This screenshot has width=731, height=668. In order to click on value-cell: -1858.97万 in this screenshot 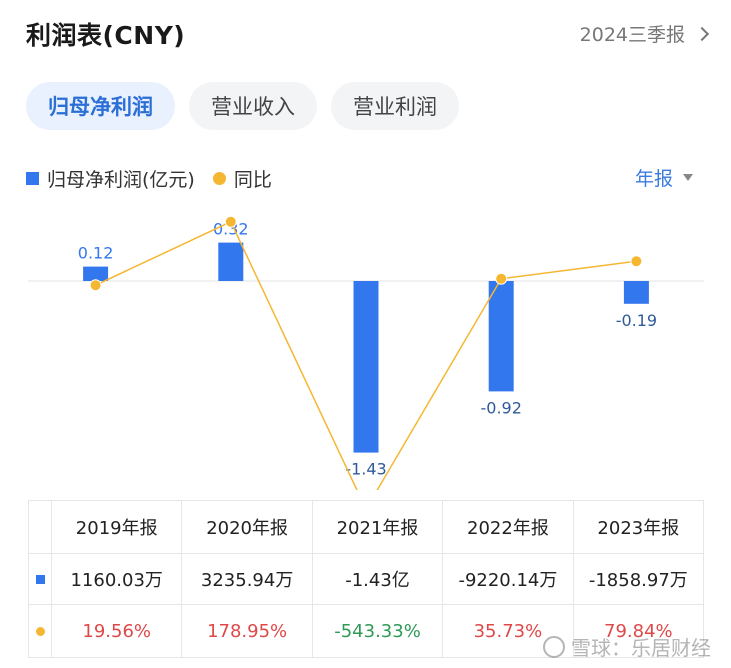, I will do `click(637, 579)`.